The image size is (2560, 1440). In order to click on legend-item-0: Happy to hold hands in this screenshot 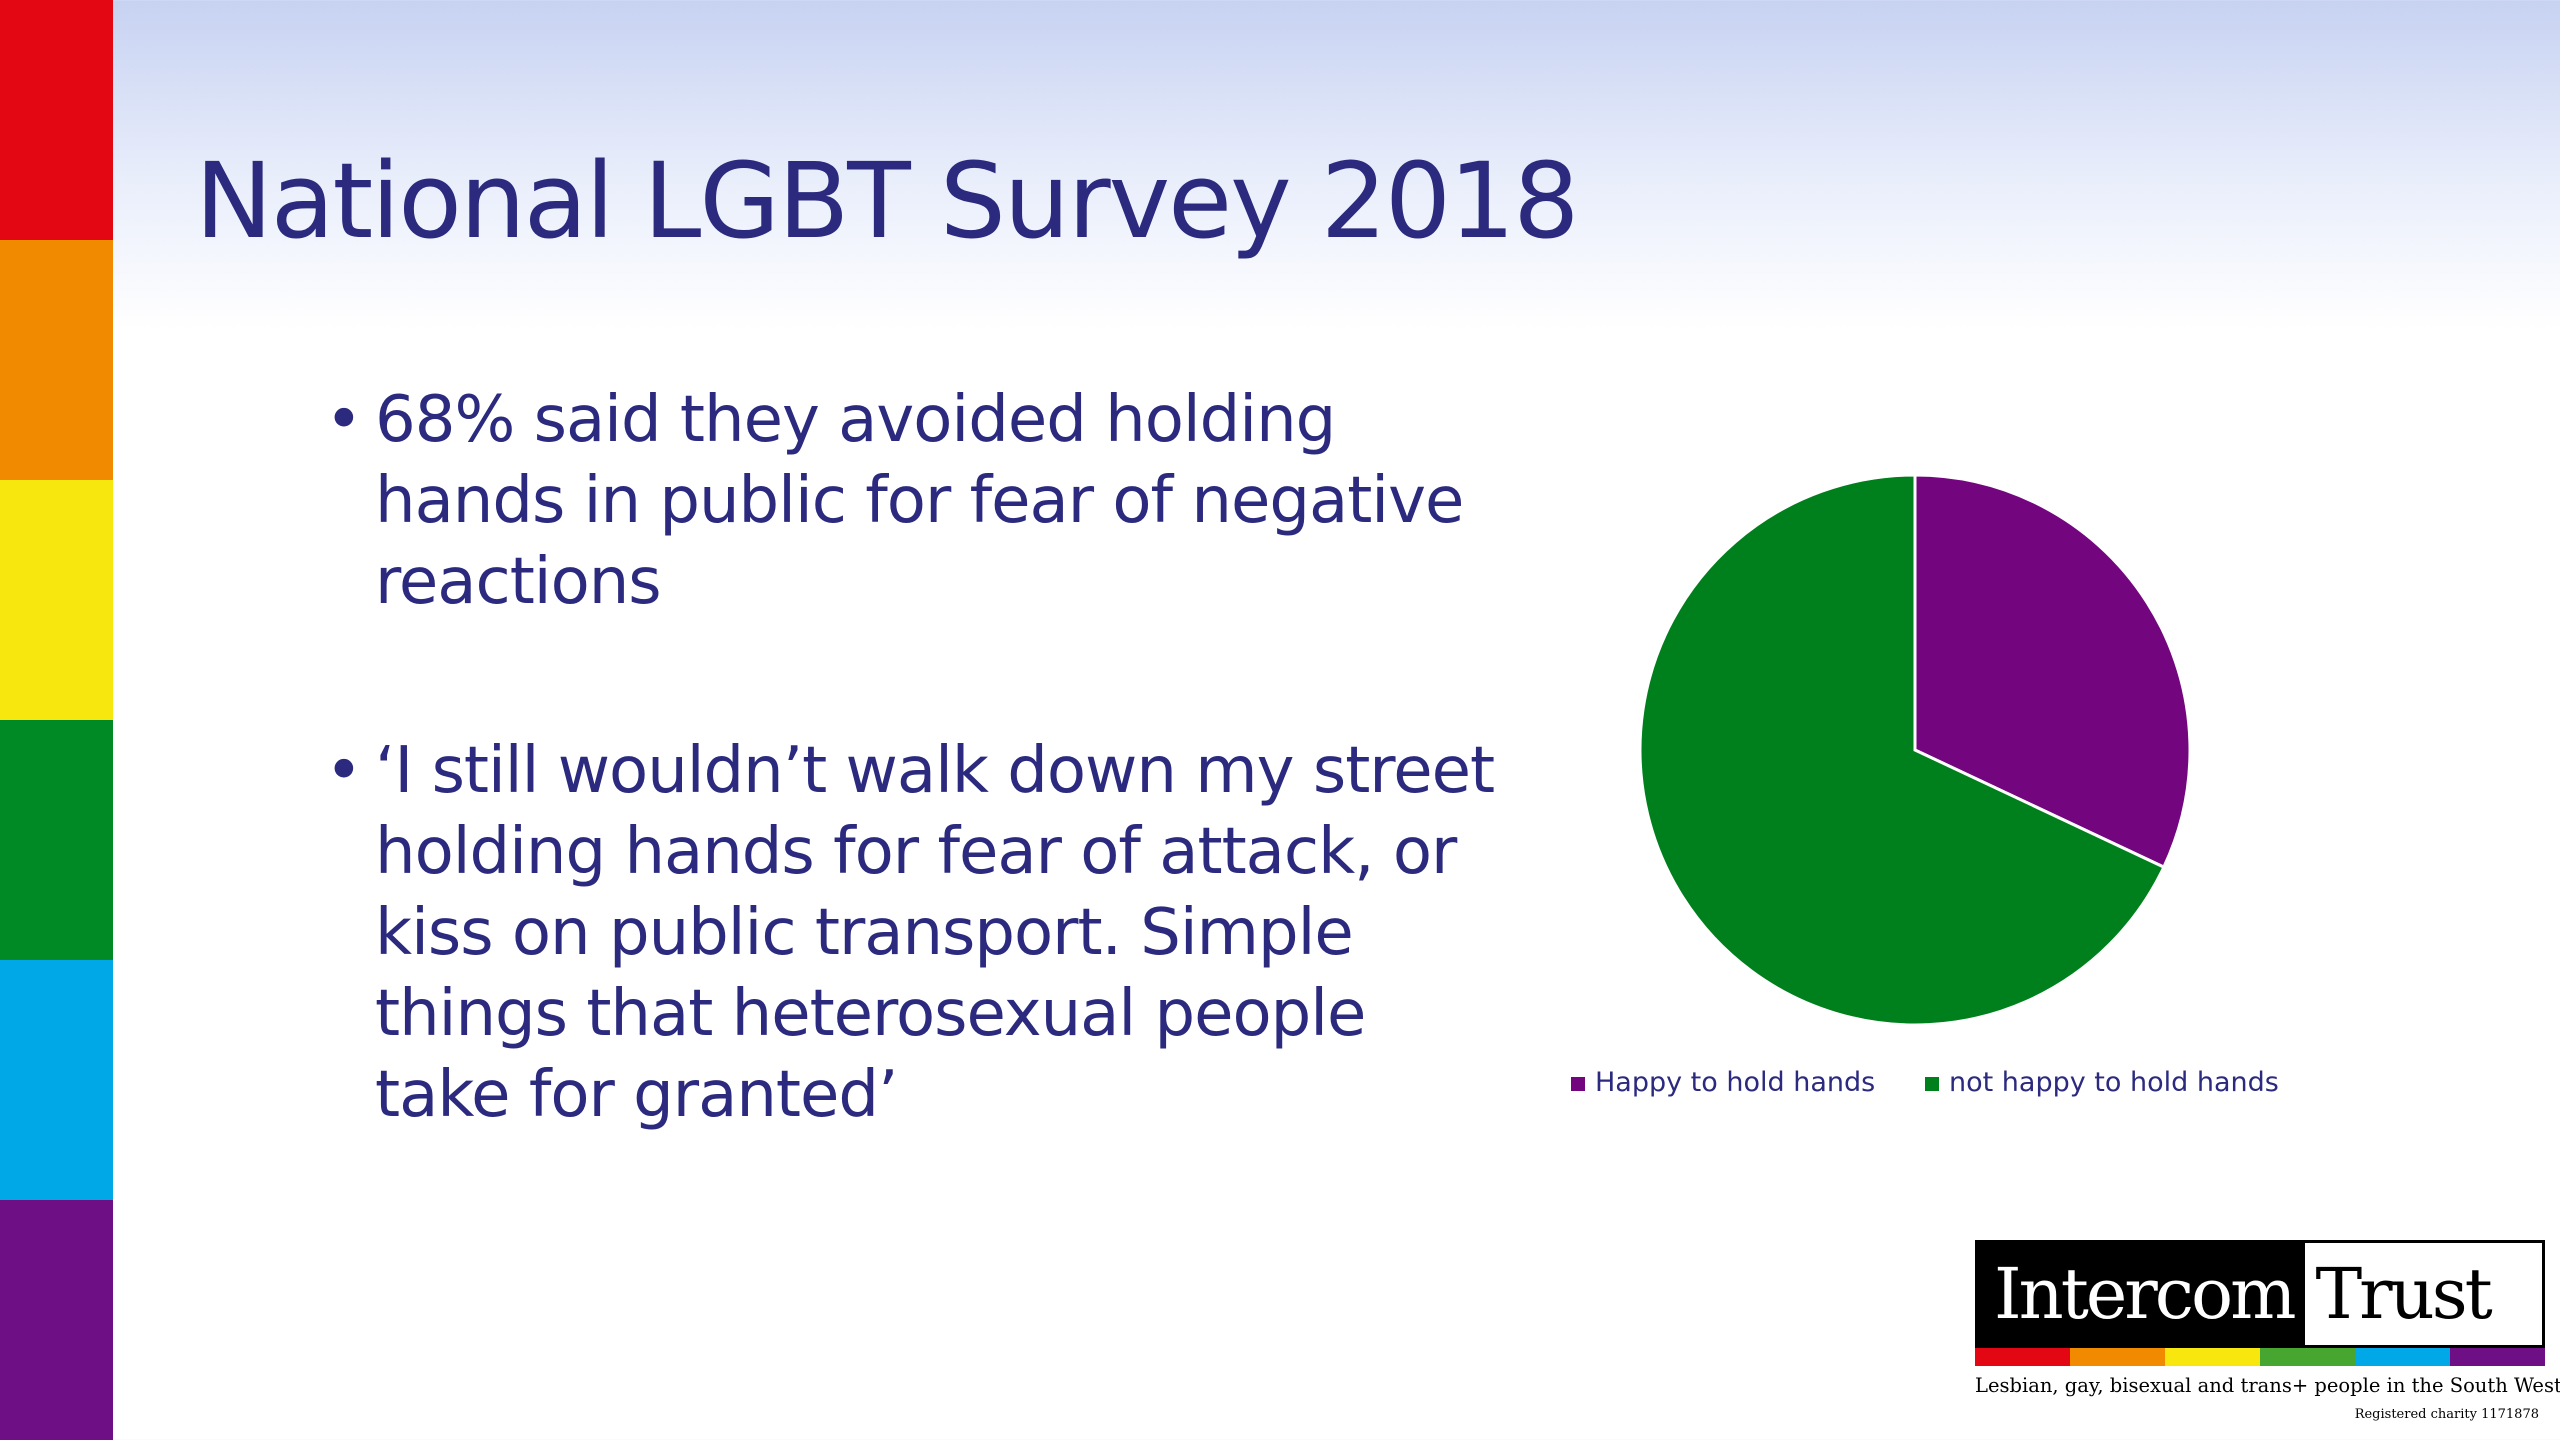, I will do `click(1723, 1082)`.